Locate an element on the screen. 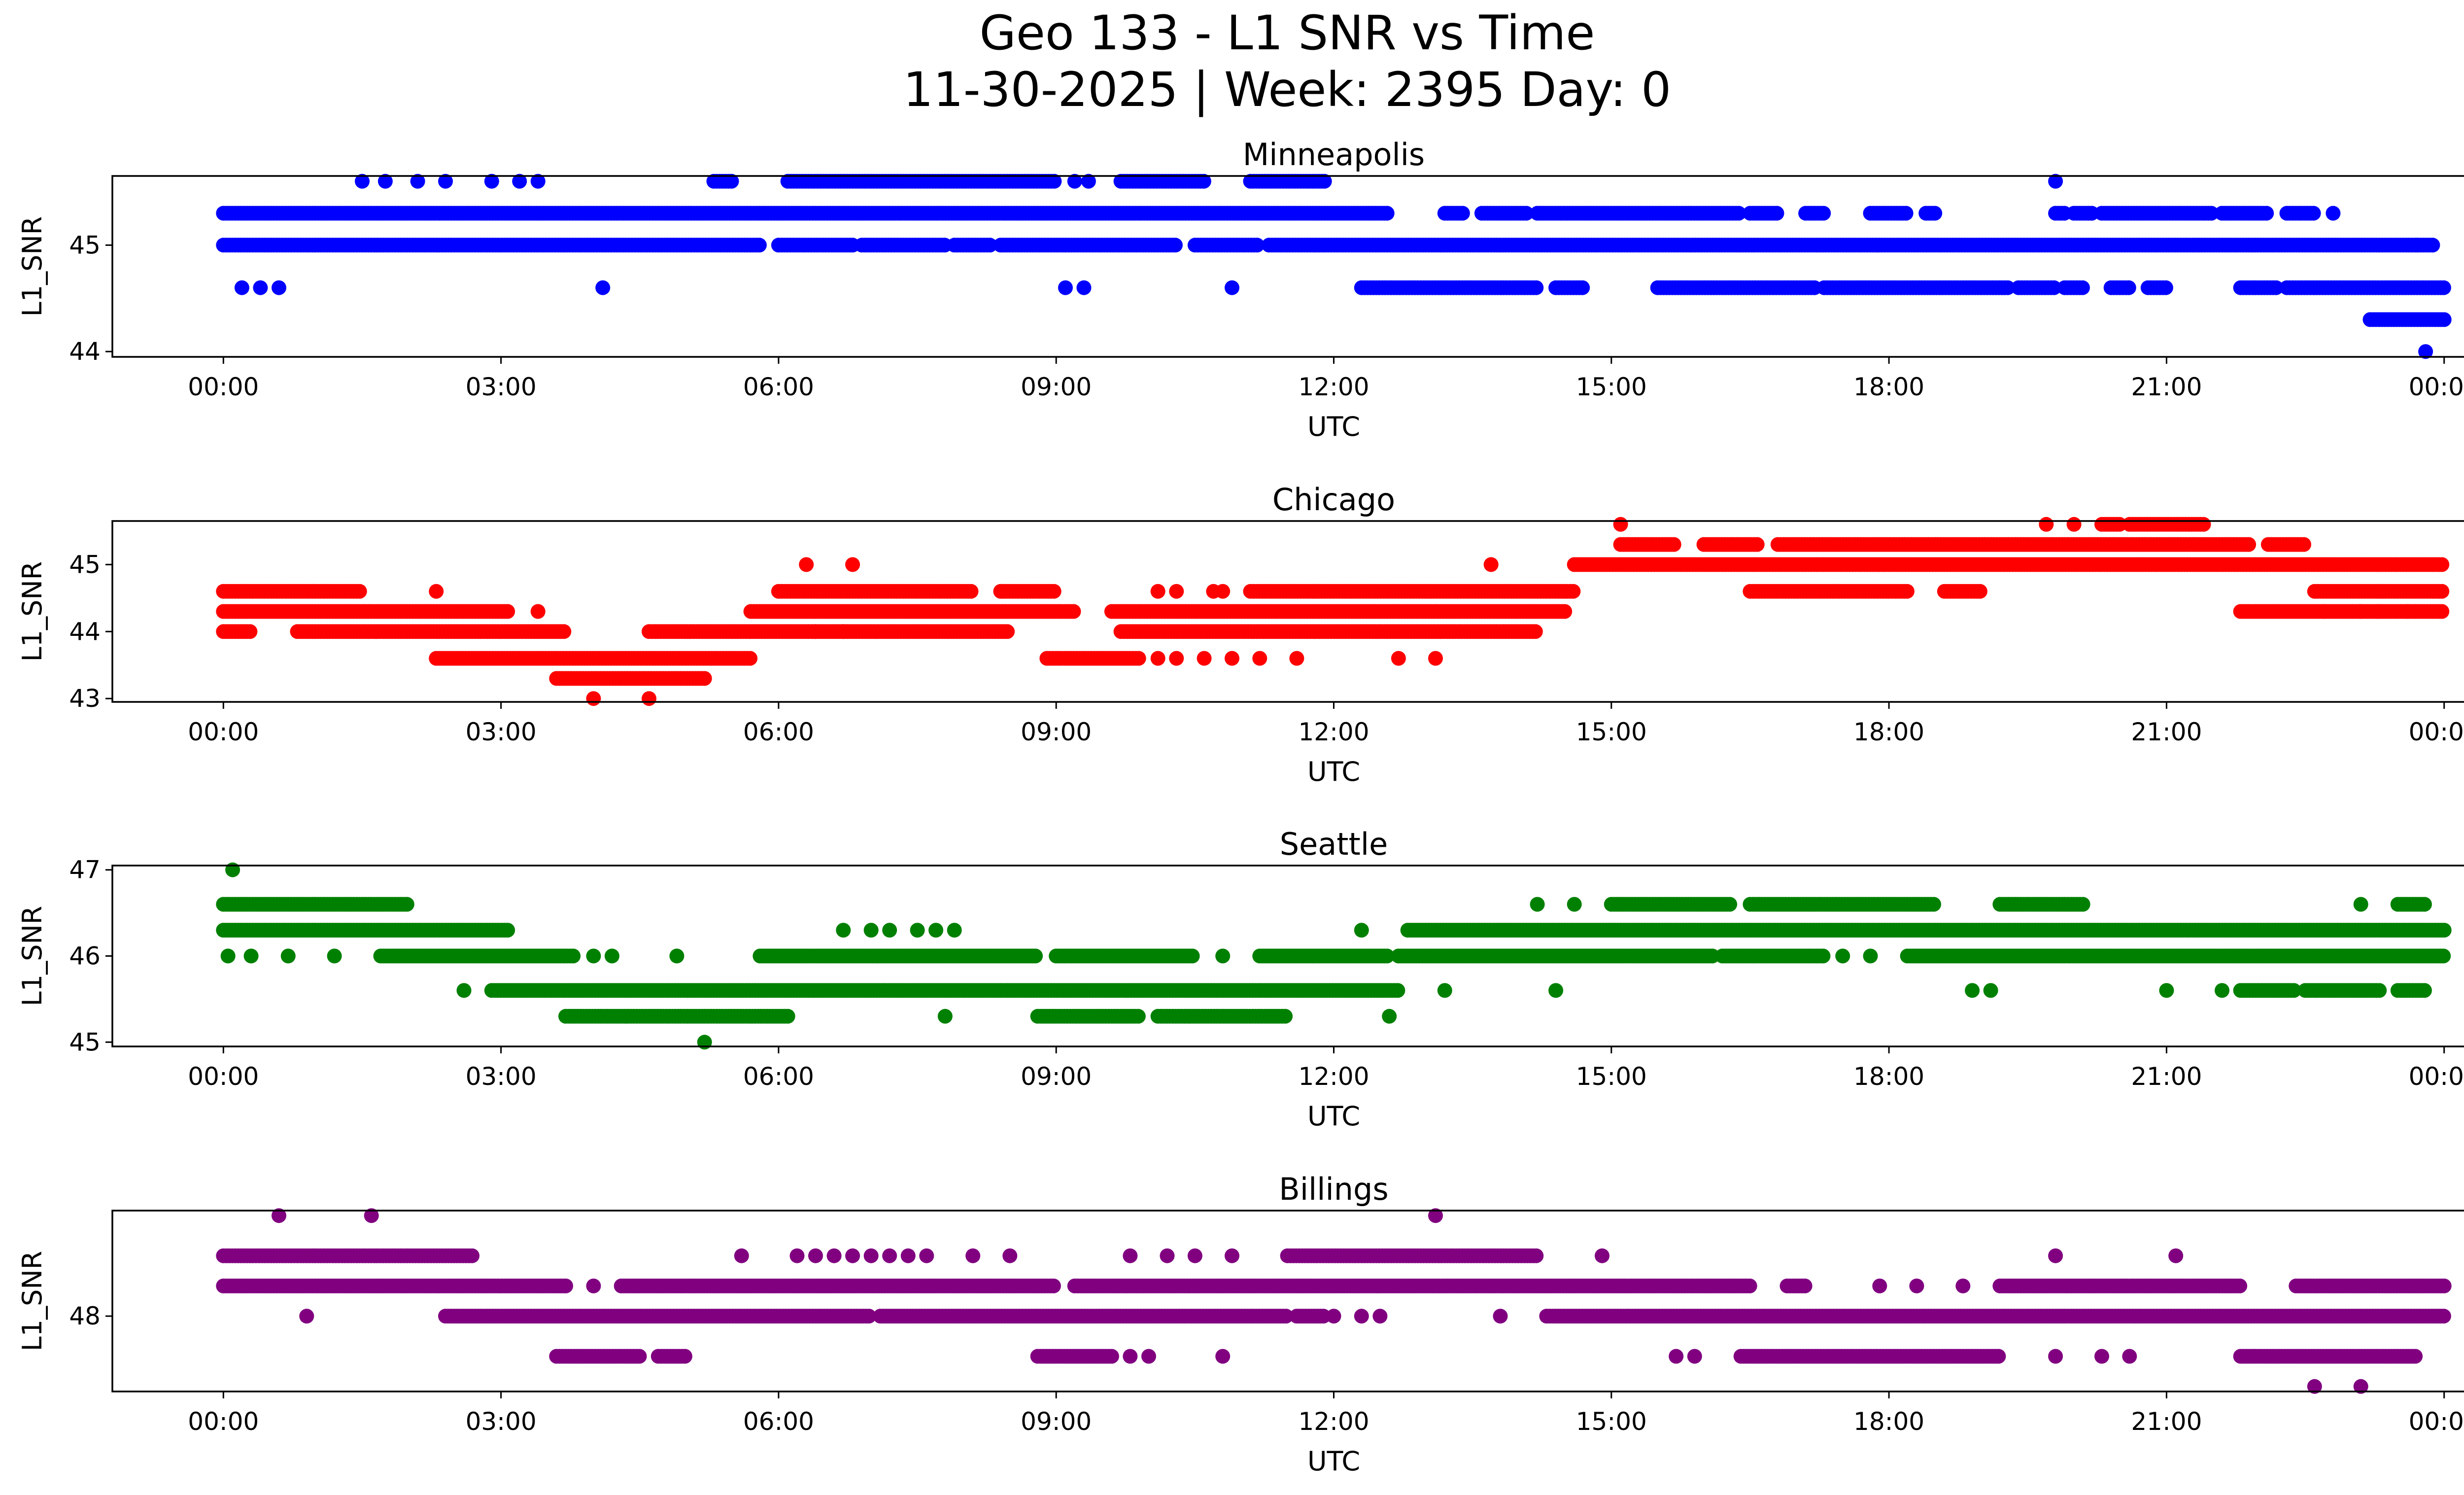 This screenshot has height=1495, width=2464. figure-title-line2: 11-30-2025 | Week: 2395 Day: 0 is located at coordinates (1287, 90).